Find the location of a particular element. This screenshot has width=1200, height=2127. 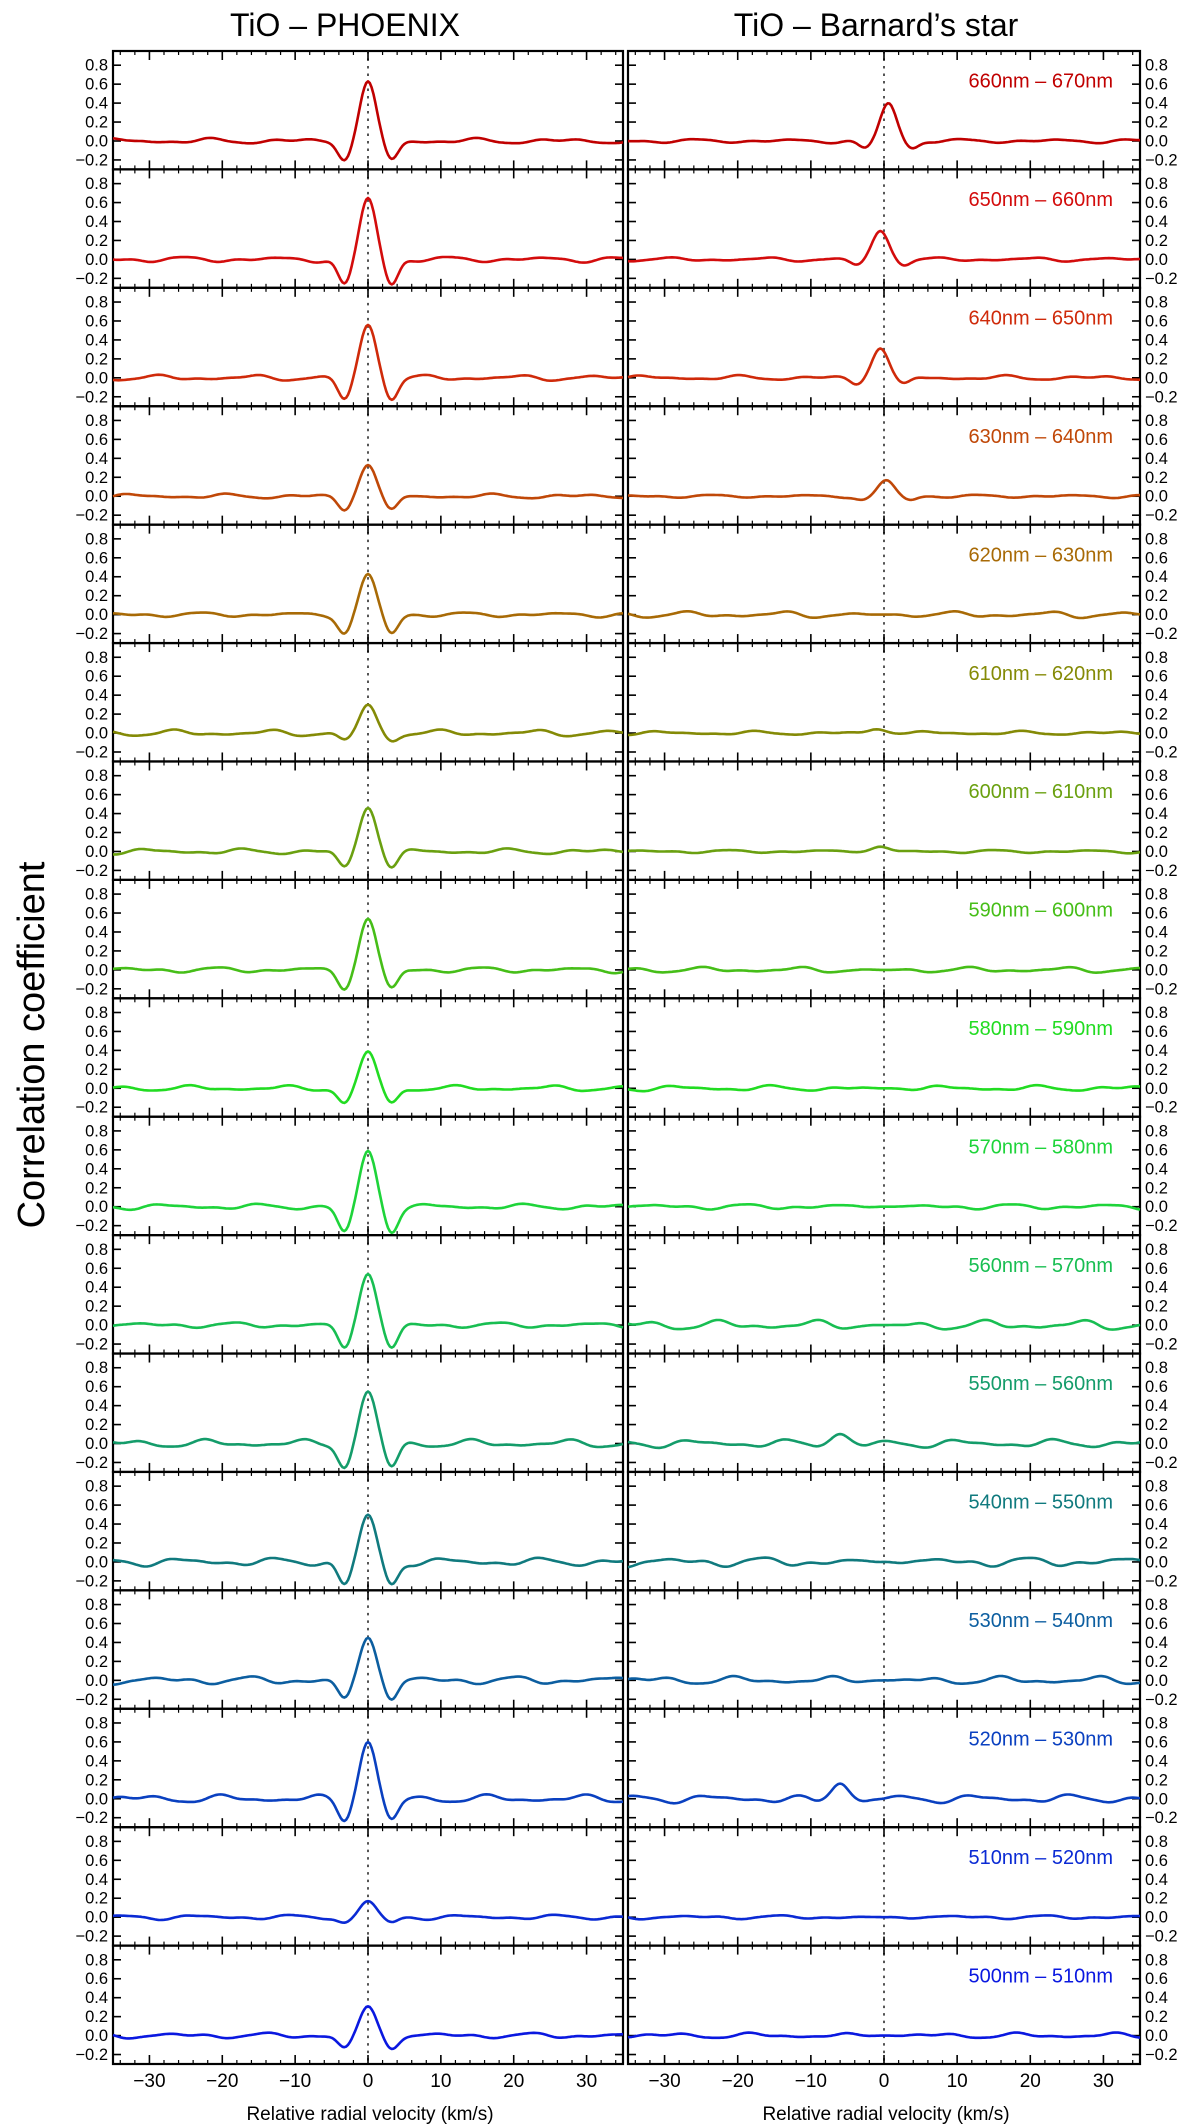

x-axis-label-right: Relative radial velocity (km/s) is located at coordinates (885, 2114).